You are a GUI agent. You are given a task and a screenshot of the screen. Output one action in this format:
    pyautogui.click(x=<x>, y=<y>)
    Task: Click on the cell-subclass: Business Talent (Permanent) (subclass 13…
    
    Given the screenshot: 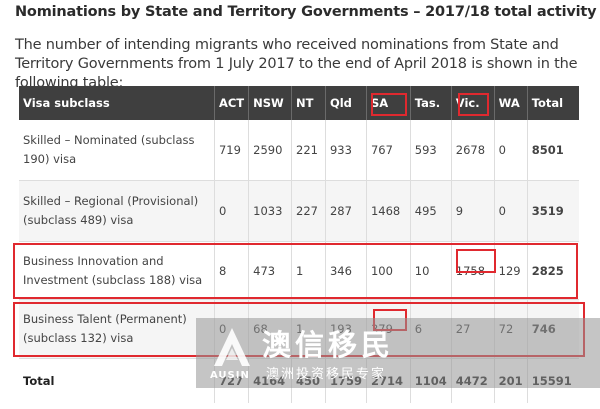 What is the action you would take?
    pyautogui.click(x=117, y=329)
    